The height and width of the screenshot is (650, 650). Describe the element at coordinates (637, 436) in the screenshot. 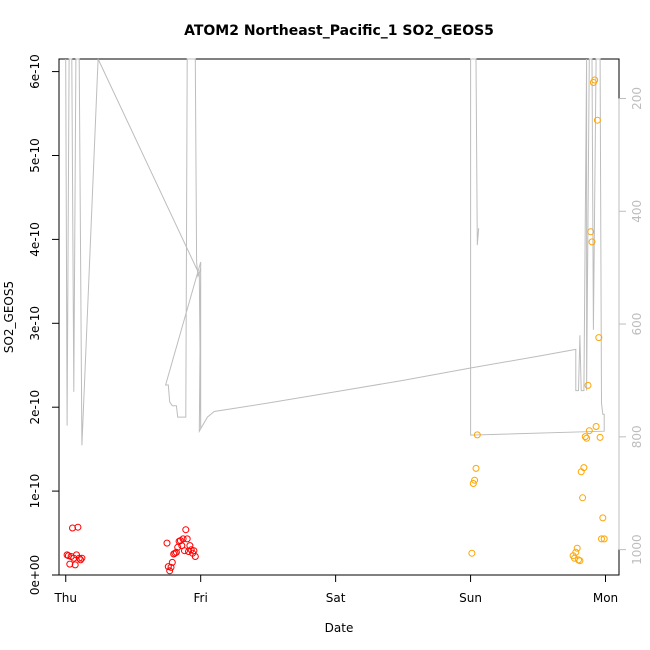

I see `right-y-tick-label-3: 800` at that location.